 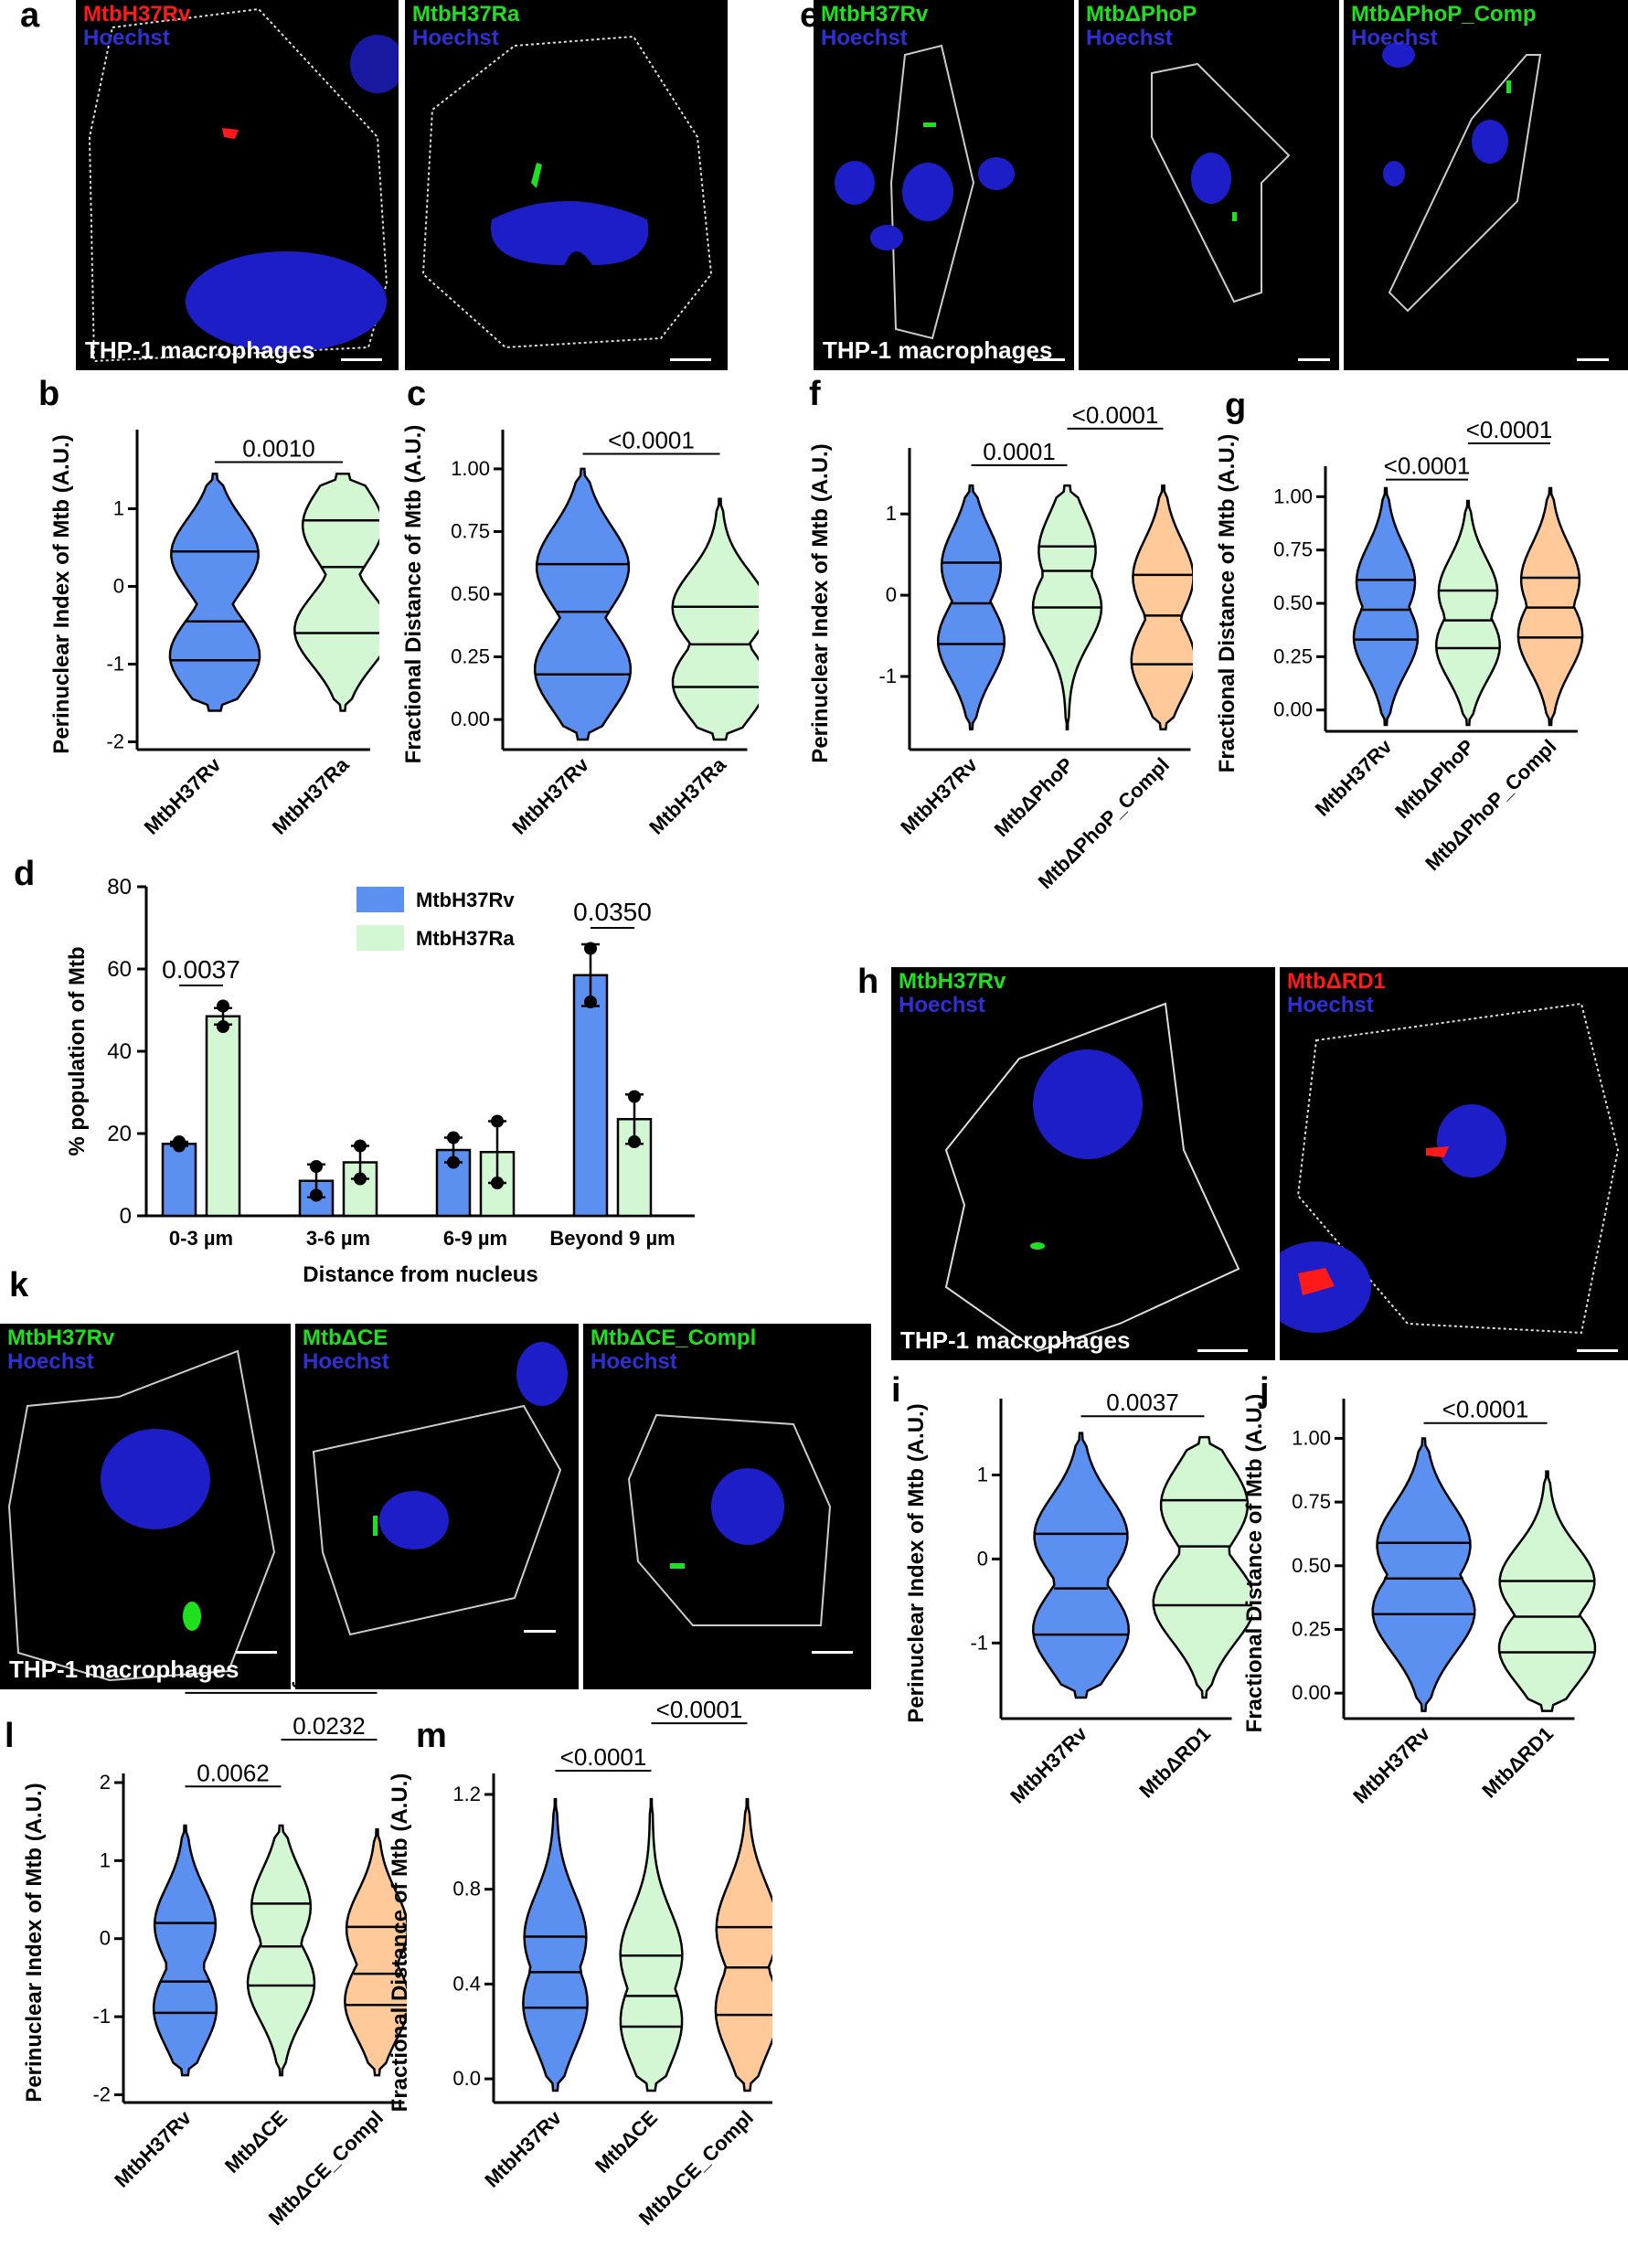 I want to click on p-value-label: 0.0037, so click(x=201, y=969).